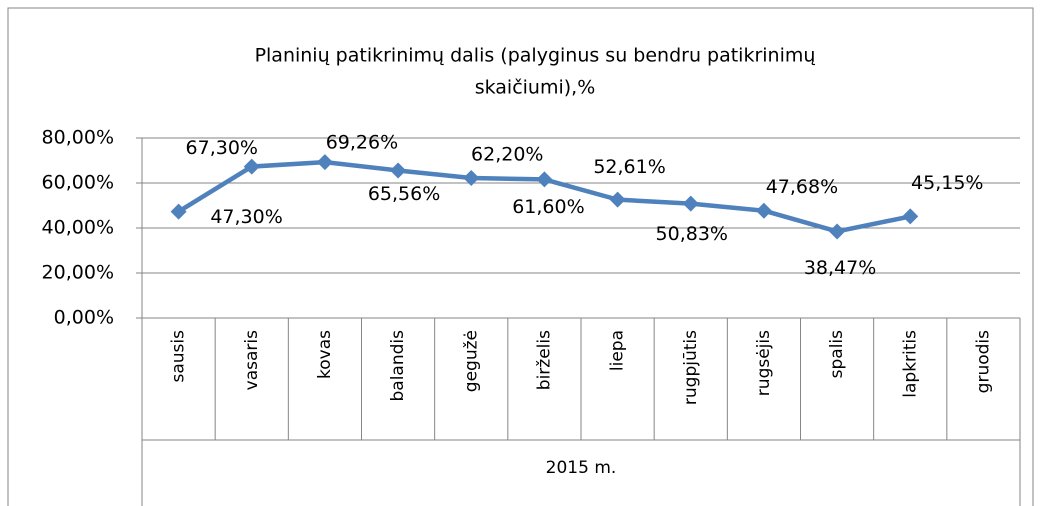 Image resolution: width=1041 pixels, height=506 pixels. I want to click on data-label: 47,30%, so click(246, 217).